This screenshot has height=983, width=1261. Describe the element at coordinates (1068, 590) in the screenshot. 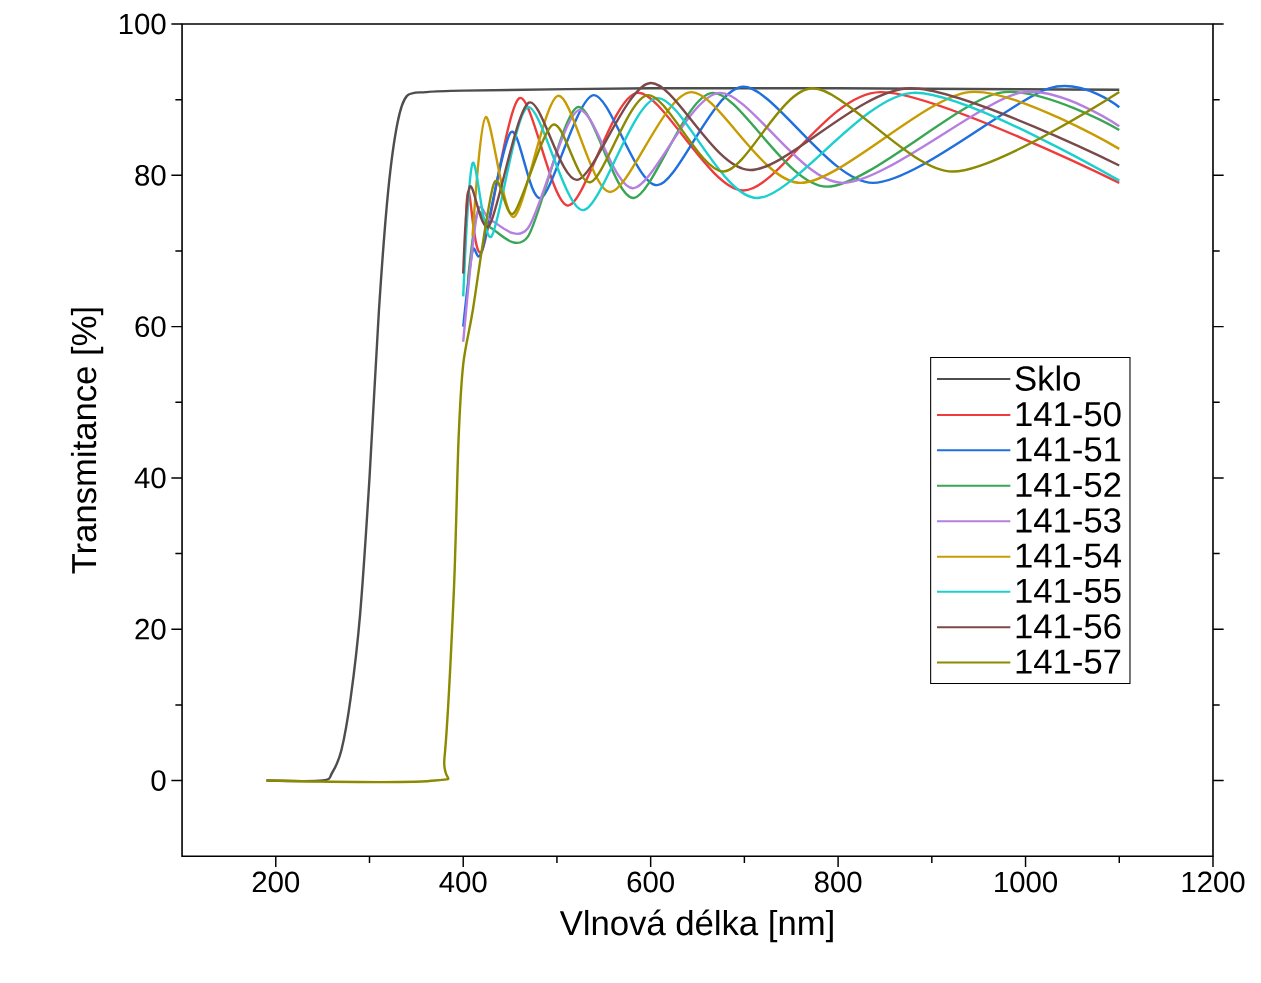

I see `legend-label: 141-55` at that location.